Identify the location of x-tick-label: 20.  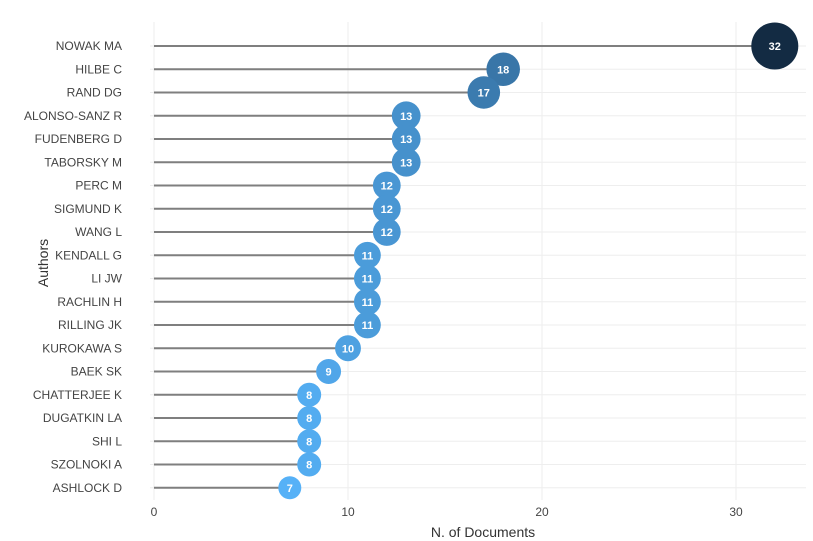
(542, 512).